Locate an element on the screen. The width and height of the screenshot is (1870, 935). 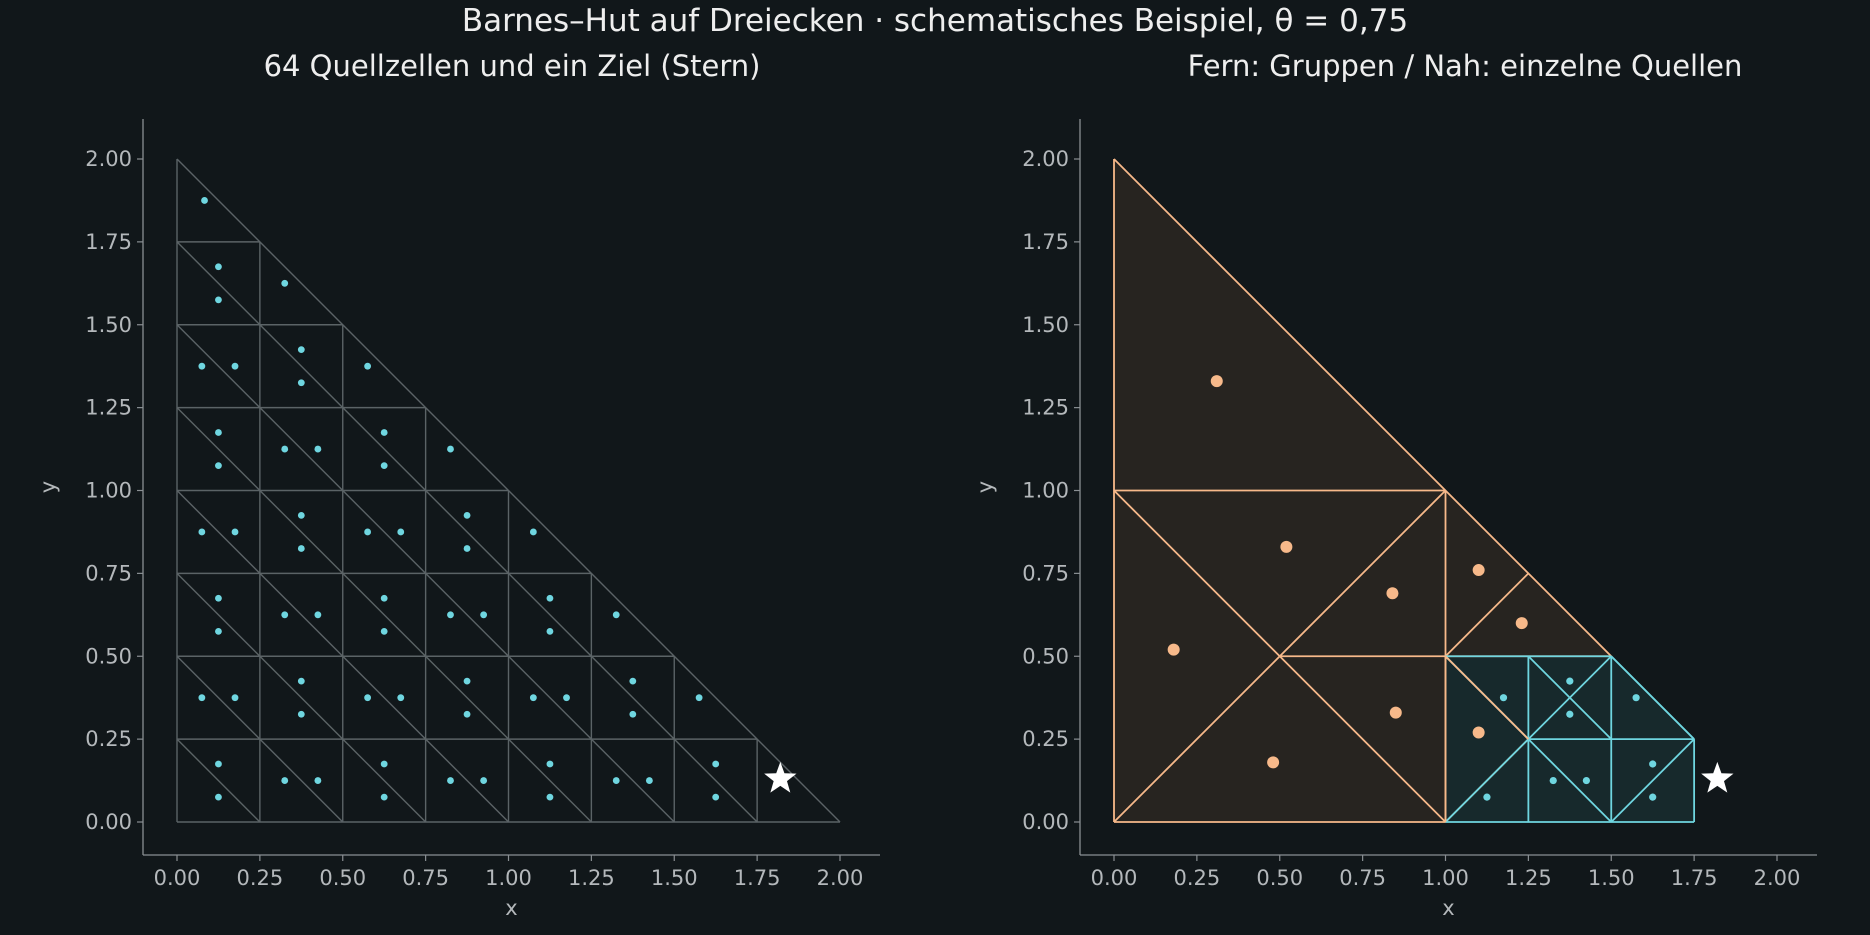
panel-title: 64 Quellzellen und ein Ziel (Stern) is located at coordinates (512, 66).